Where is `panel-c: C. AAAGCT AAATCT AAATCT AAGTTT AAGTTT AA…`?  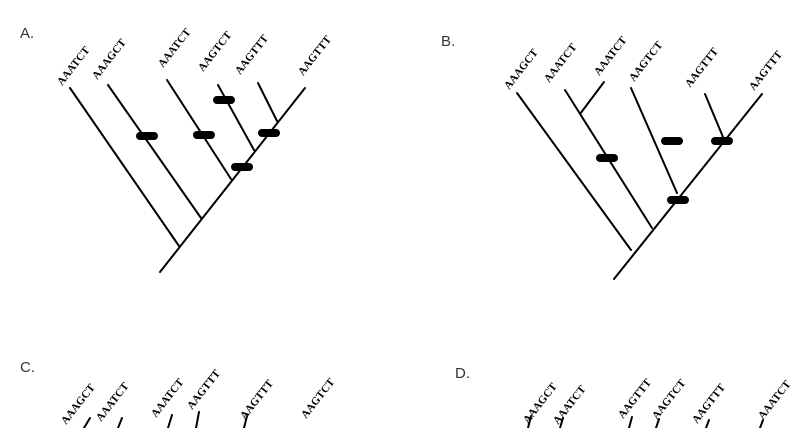 panel-c: C. AAAGCT AAATCT AAATCT AAGTTT AAGTTT AA… is located at coordinates (179, 393).